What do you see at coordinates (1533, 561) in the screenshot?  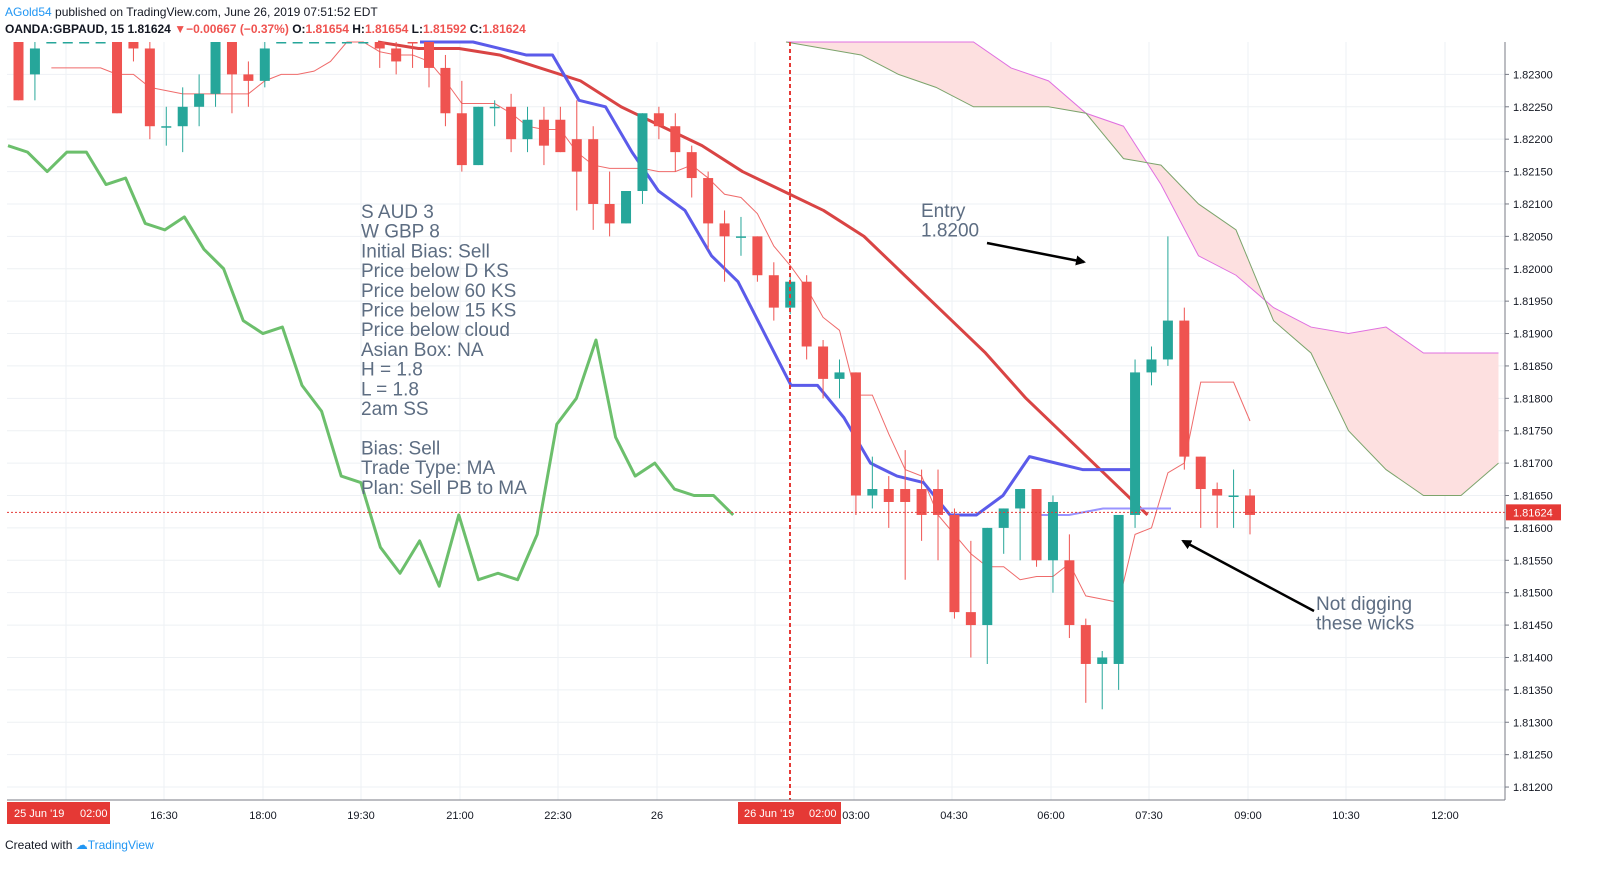 I see `price-tick-label: 1.81550` at bounding box center [1533, 561].